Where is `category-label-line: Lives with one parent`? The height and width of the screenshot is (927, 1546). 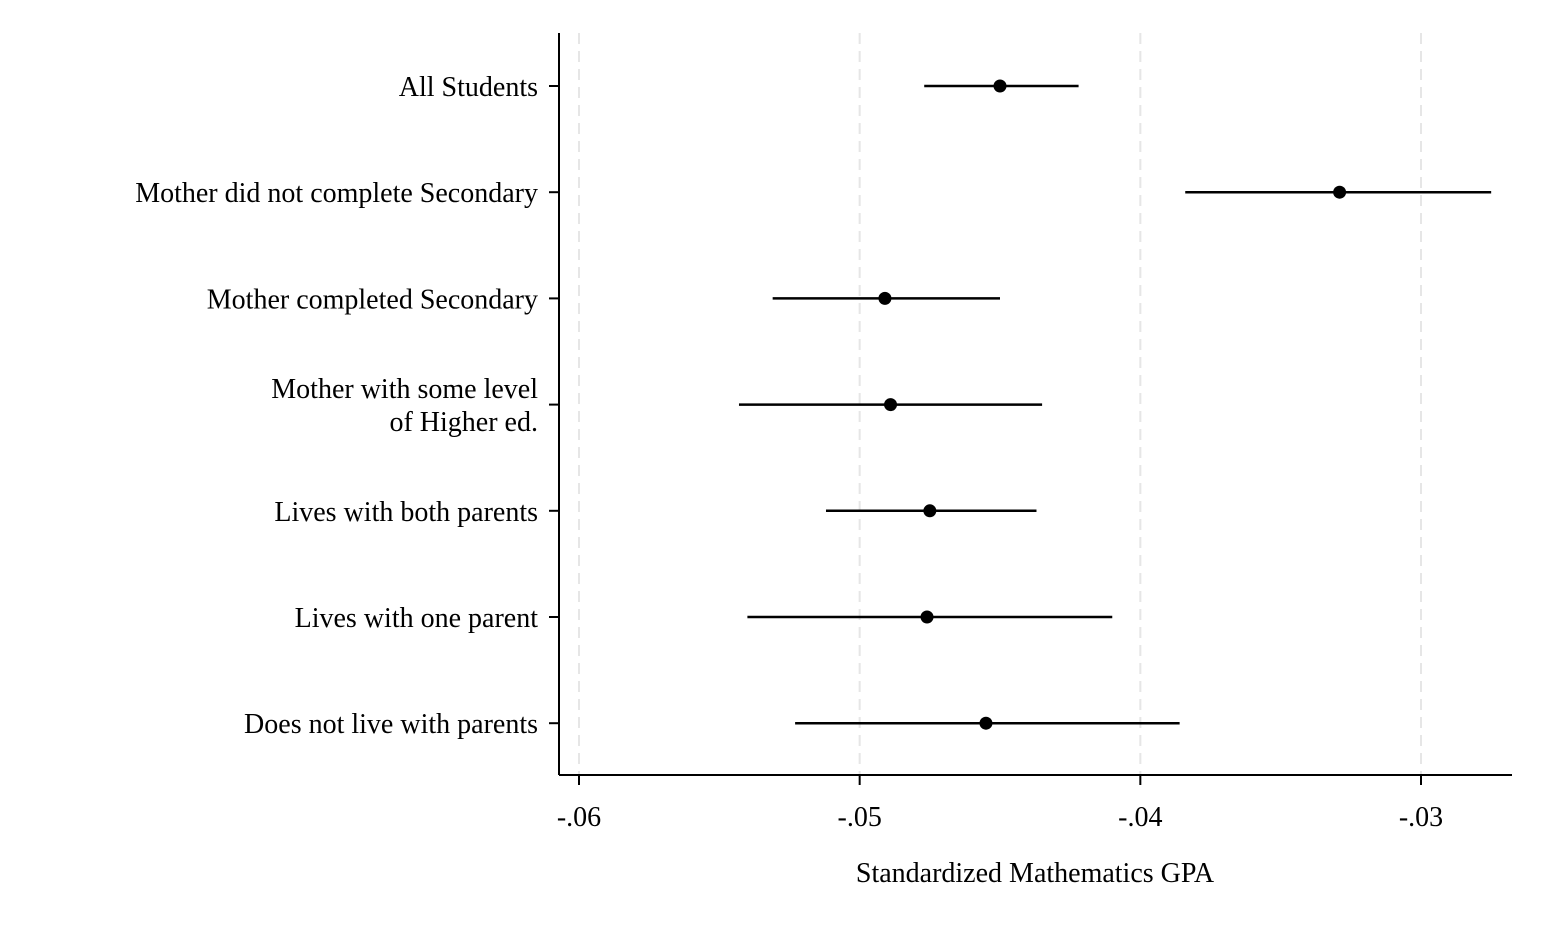 category-label-line: Lives with one parent is located at coordinates (417, 618).